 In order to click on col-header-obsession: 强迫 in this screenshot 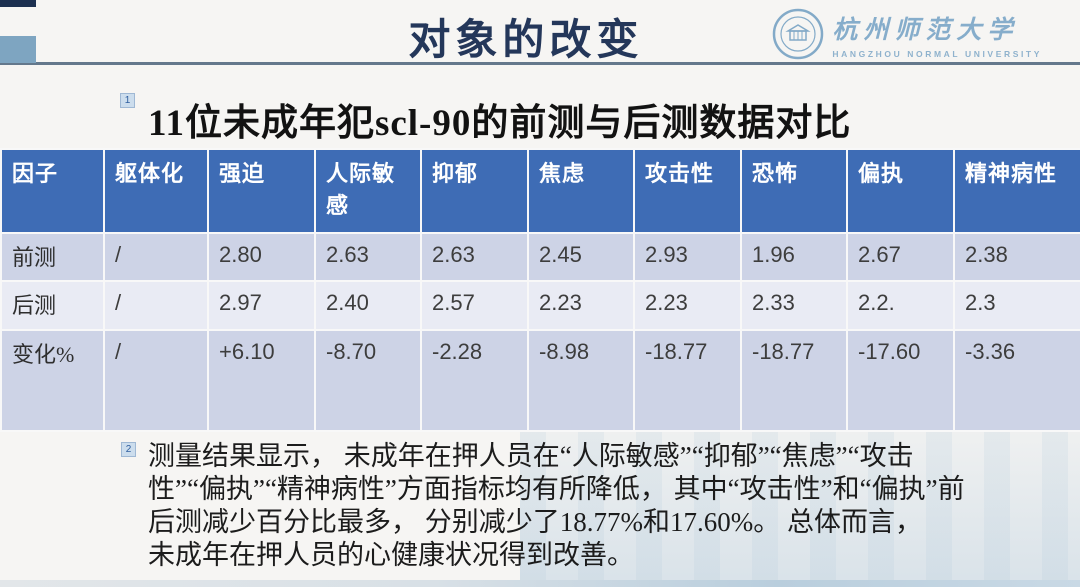, I will do `click(261, 191)`.